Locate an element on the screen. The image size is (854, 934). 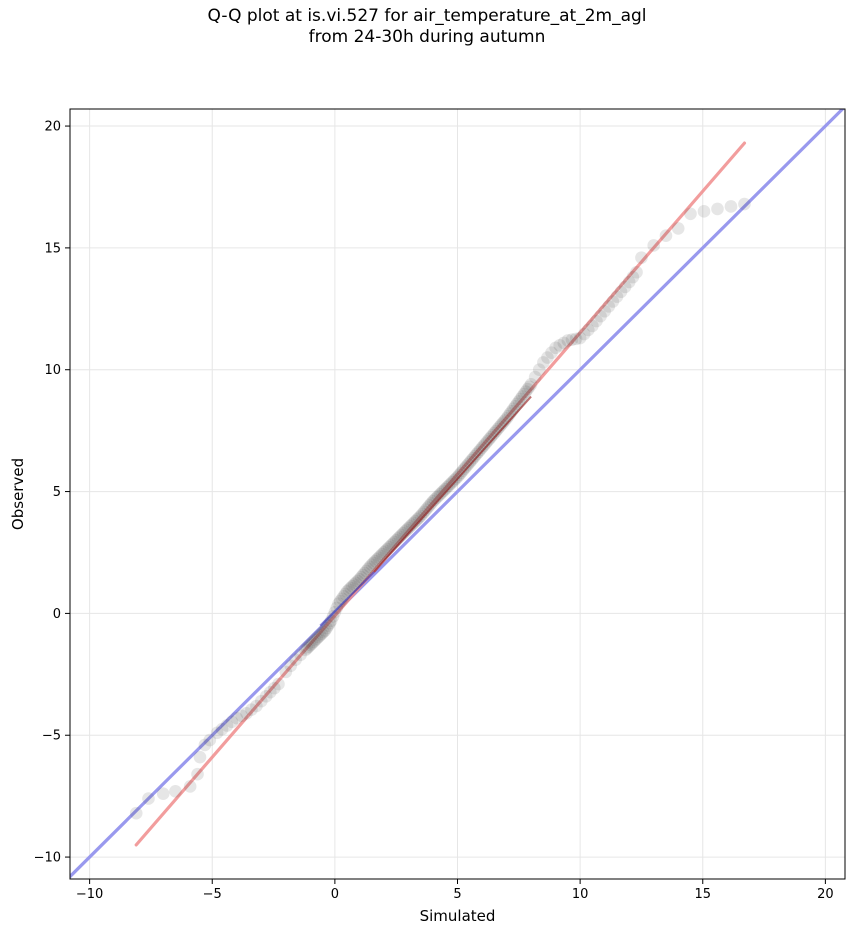
chart-title-line-2: from 24-30h during autumn is located at coordinates (427, 37).